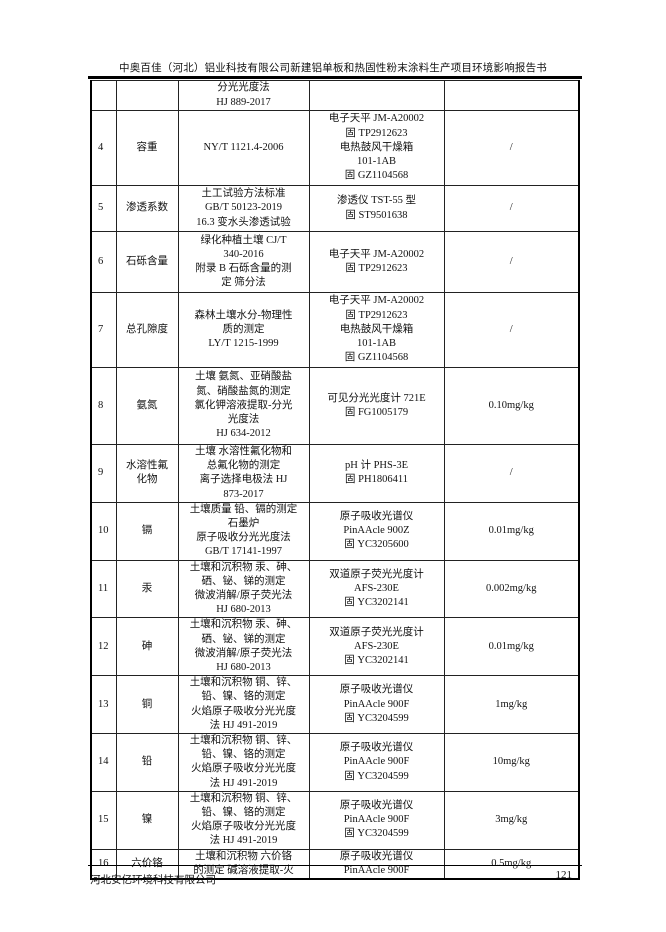  What do you see at coordinates (147, 480) in the screenshot?
I see `test-item-line: 化物` at bounding box center [147, 480].